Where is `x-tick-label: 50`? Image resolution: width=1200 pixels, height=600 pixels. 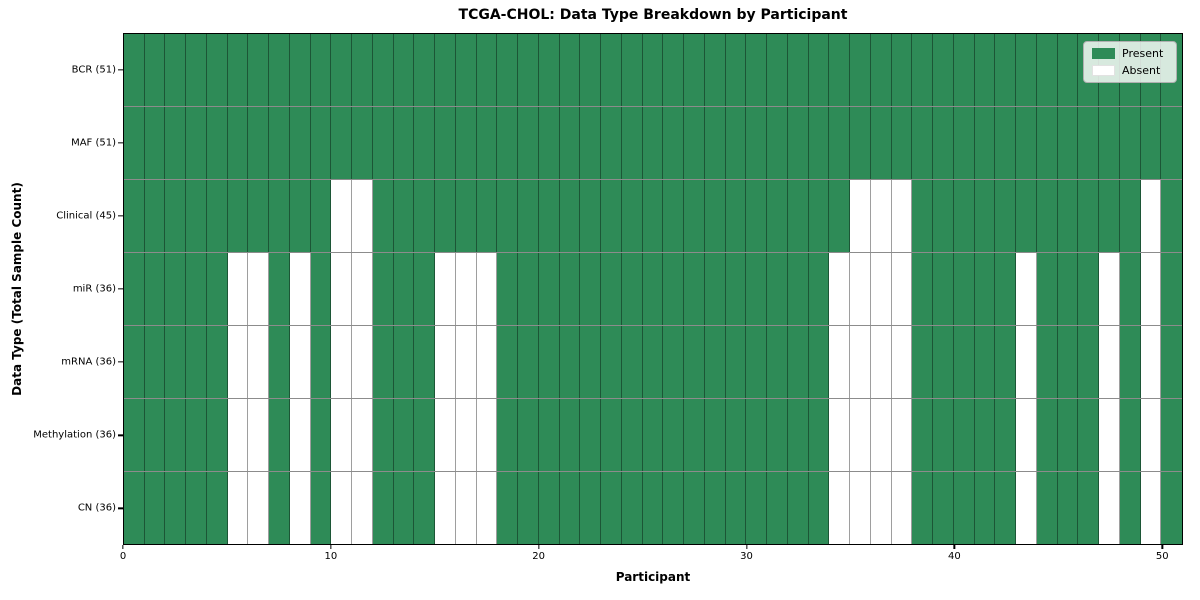
x-tick-label: 50 is located at coordinates (1162, 556).